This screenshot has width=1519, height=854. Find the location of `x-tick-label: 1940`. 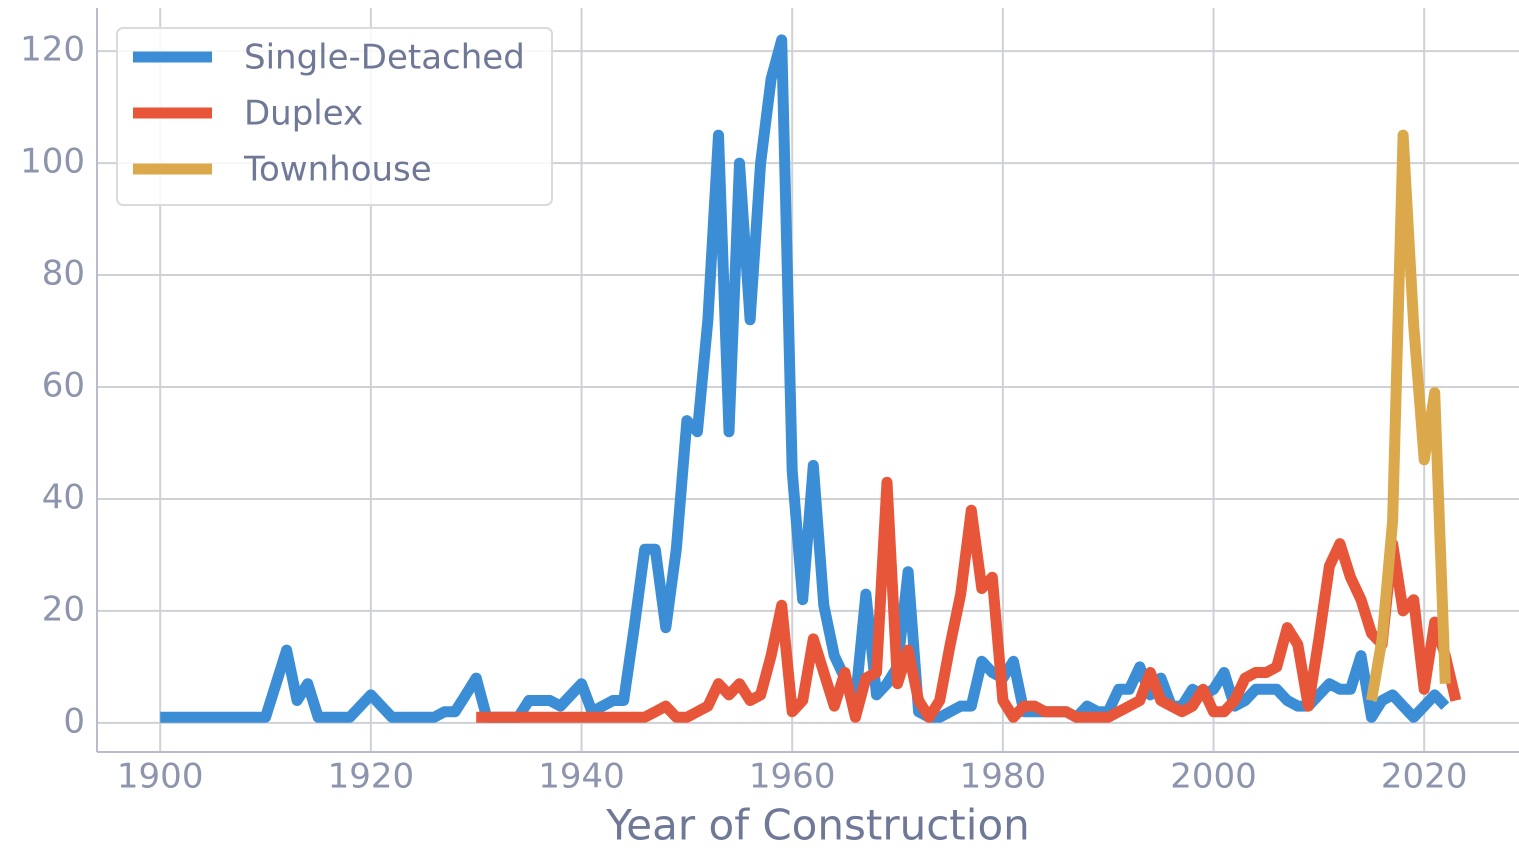

x-tick-label: 1940 is located at coordinates (581, 777).